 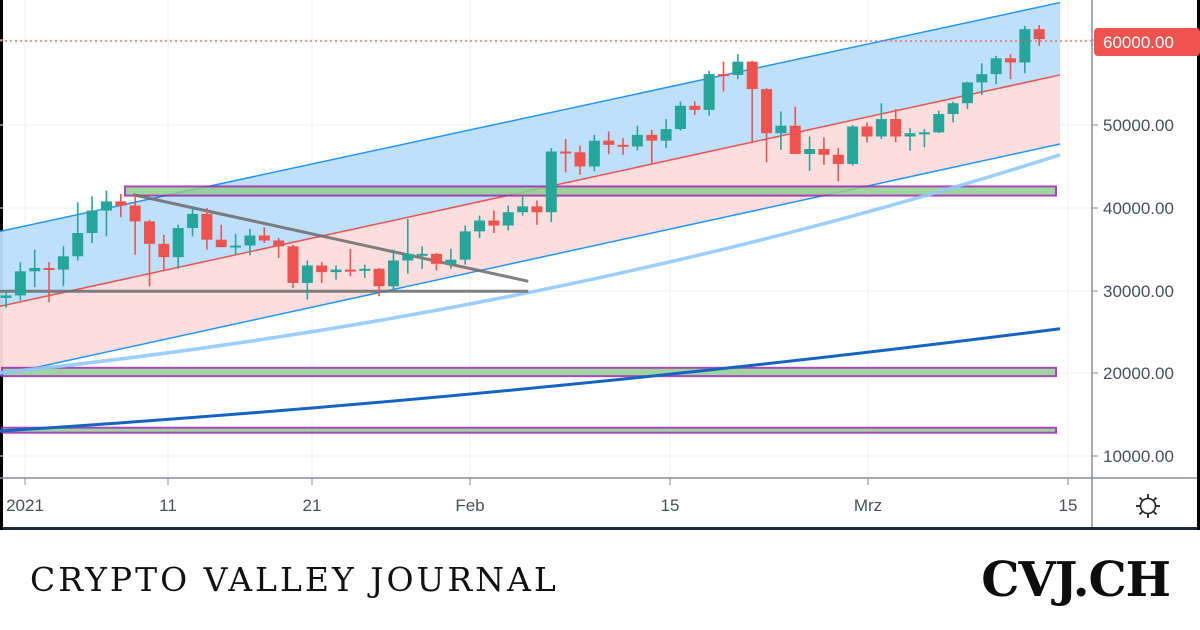 What do you see at coordinates (1138, 208) in the screenshot?
I see `y-axis-label: 40000.00` at bounding box center [1138, 208].